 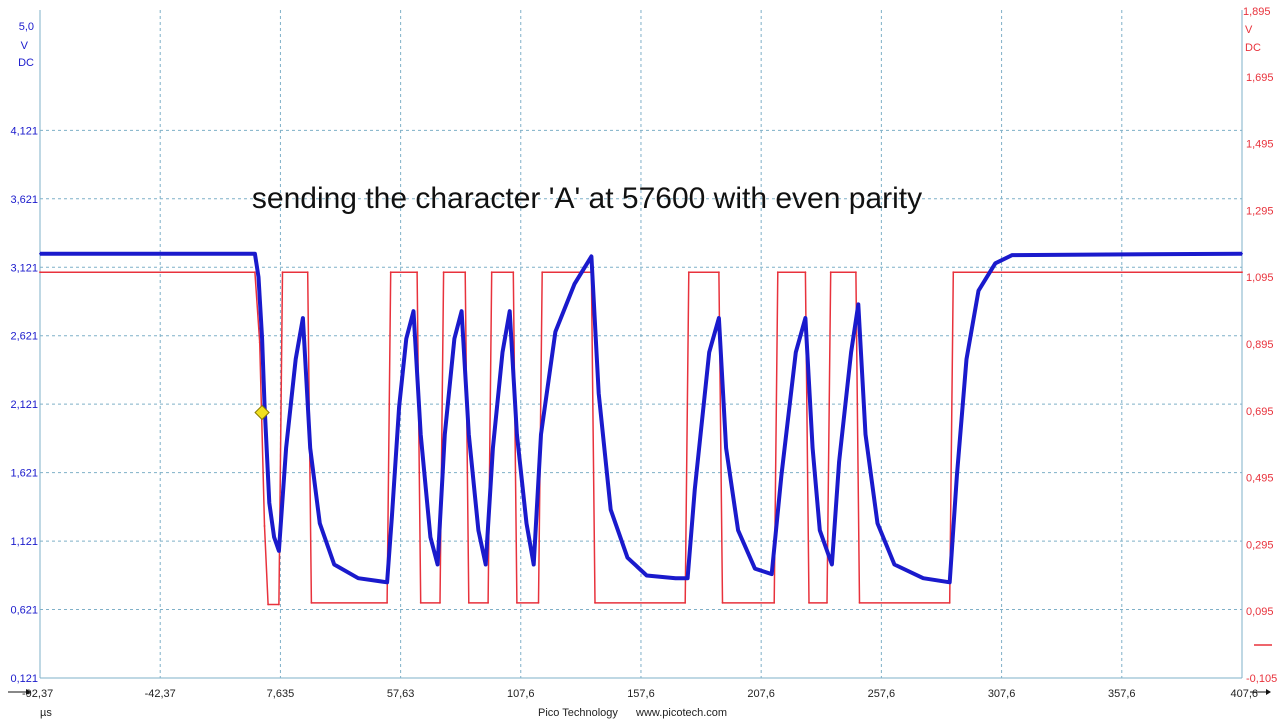 What do you see at coordinates (24, 611) in the screenshot?
I see `left-tick-label: 0,621` at bounding box center [24, 611].